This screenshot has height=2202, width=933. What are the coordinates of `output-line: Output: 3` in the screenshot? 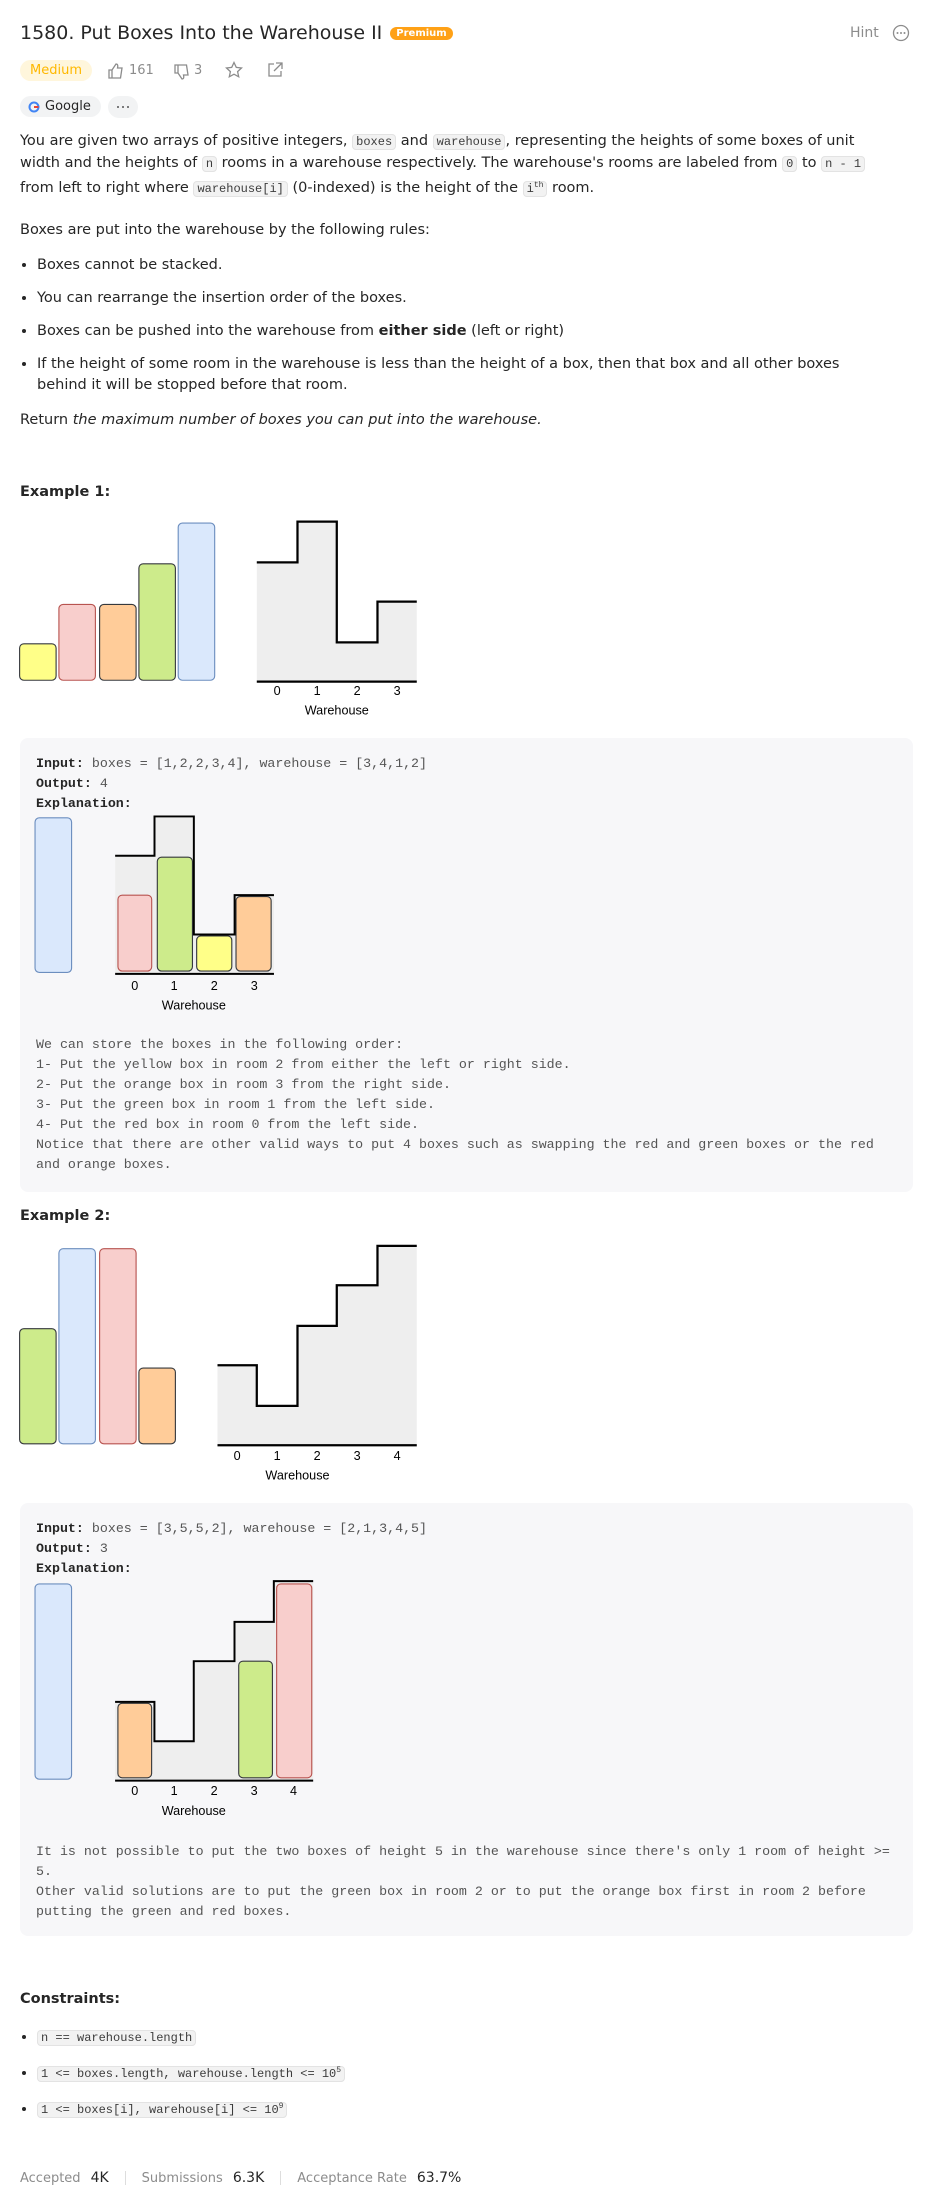 It's located at (72, 1549).